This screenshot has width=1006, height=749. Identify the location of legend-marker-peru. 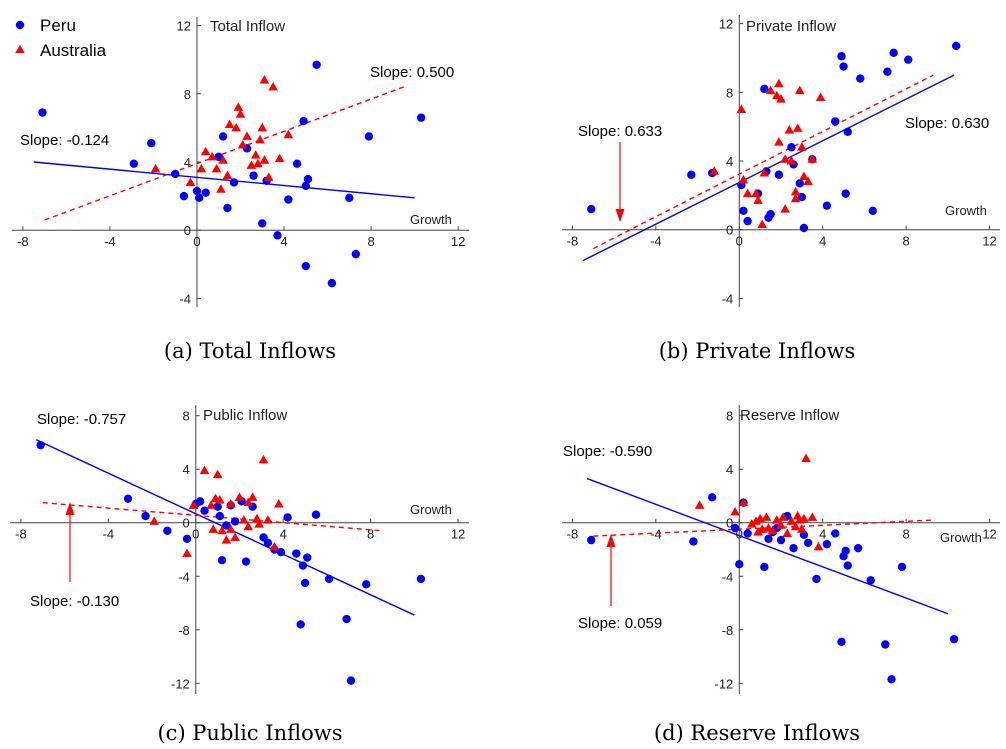
(20, 25).